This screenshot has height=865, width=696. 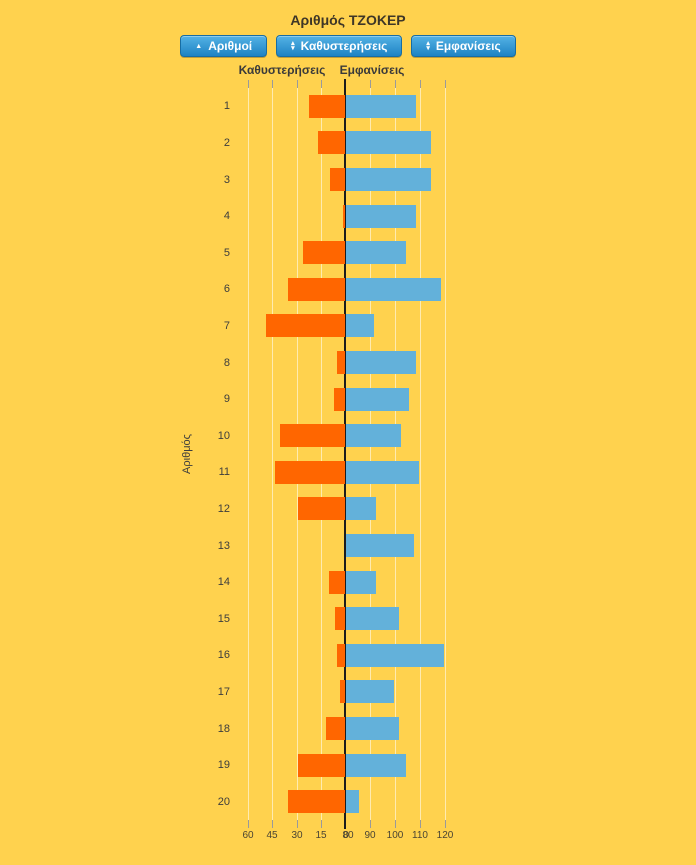 What do you see at coordinates (223, 691) in the screenshot?
I see `row-label: 17` at bounding box center [223, 691].